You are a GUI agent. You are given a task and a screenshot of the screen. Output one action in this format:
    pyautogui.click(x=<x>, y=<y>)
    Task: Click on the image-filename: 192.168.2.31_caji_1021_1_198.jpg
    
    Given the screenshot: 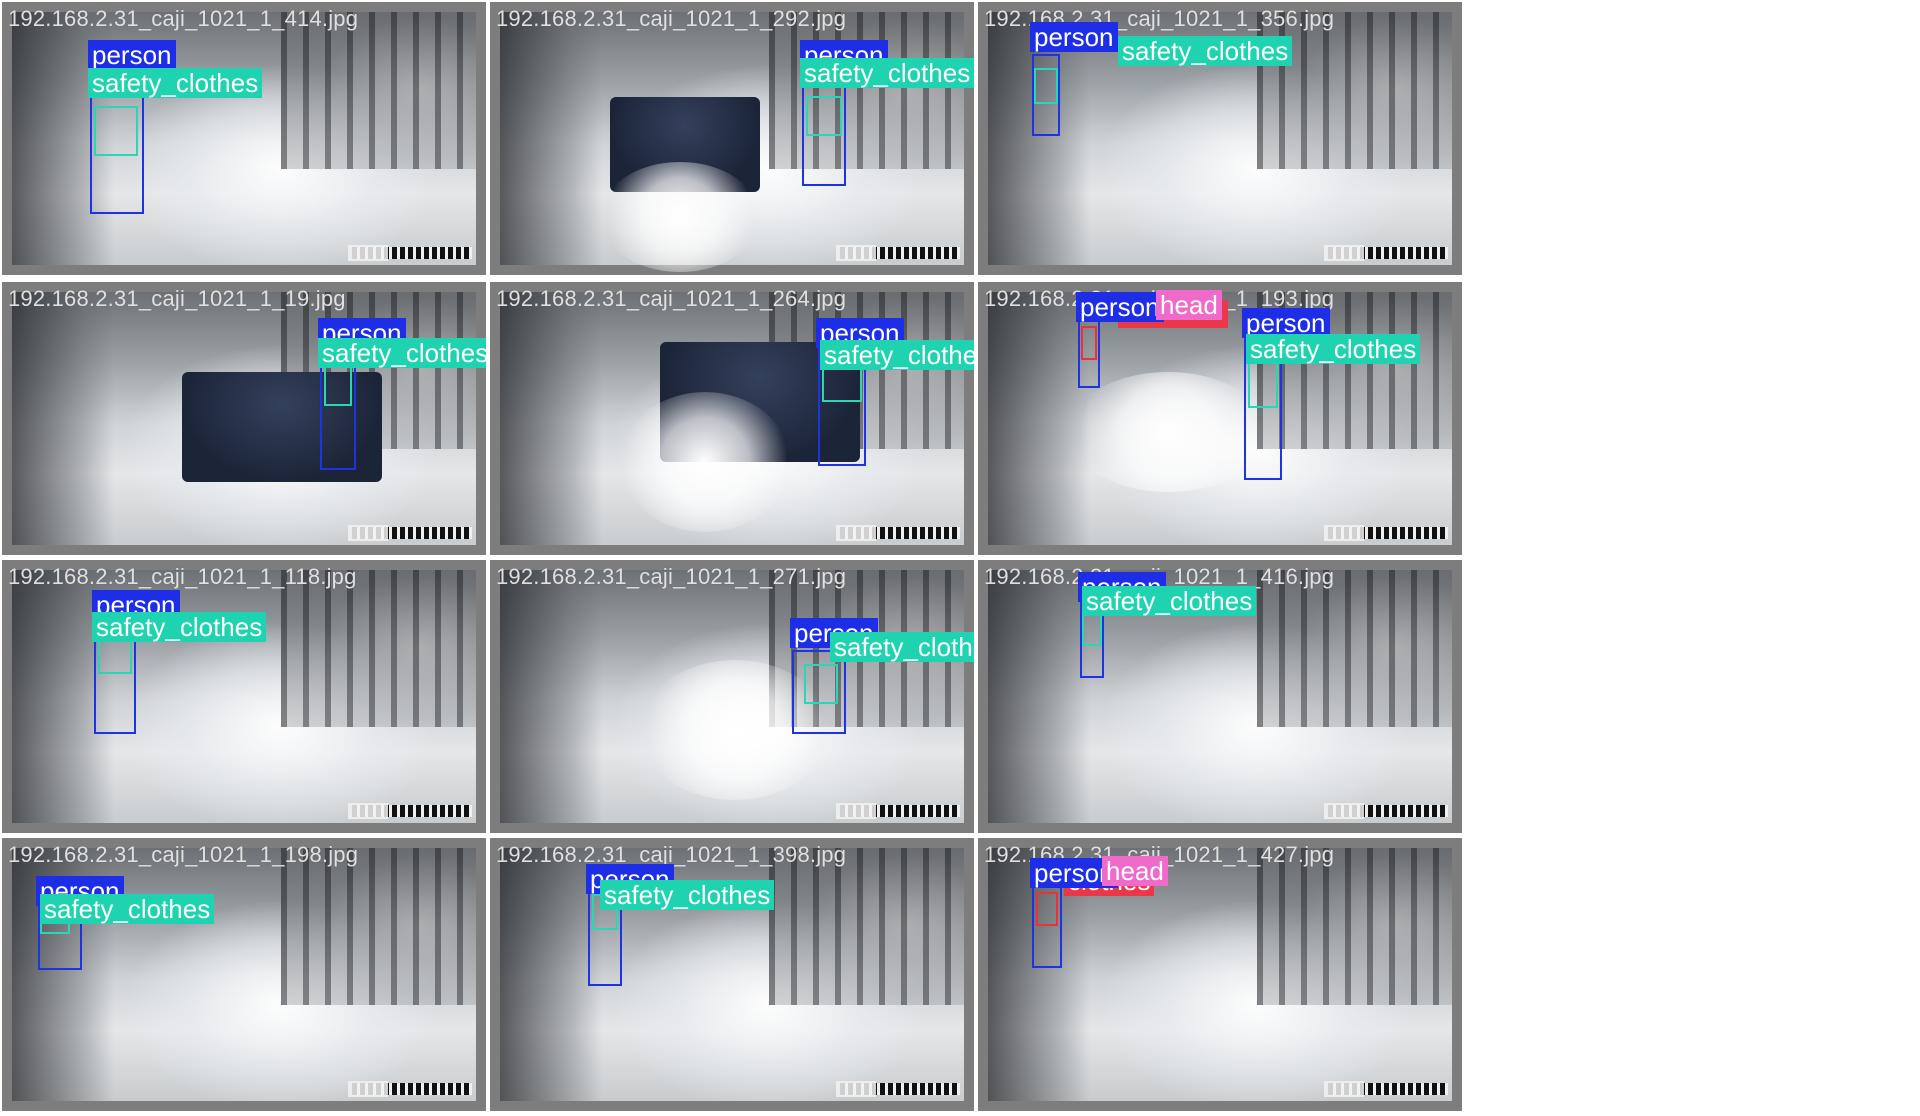 What is the action you would take?
    pyautogui.click(x=183, y=854)
    